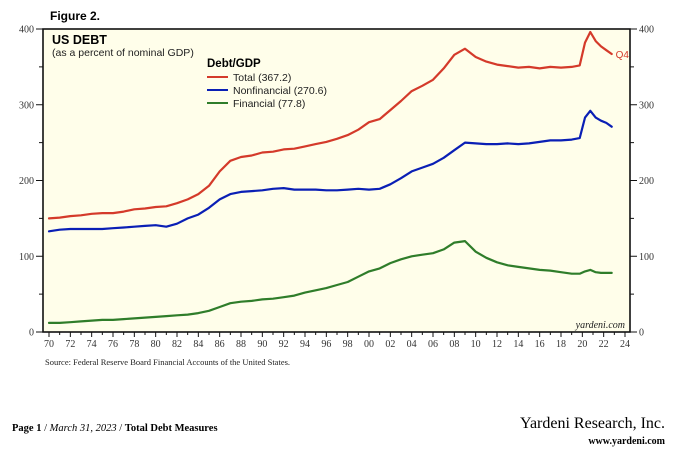  Describe the element at coordinates (134, 344) in the screenshot. I see `x-tick-label: 78` at that location.